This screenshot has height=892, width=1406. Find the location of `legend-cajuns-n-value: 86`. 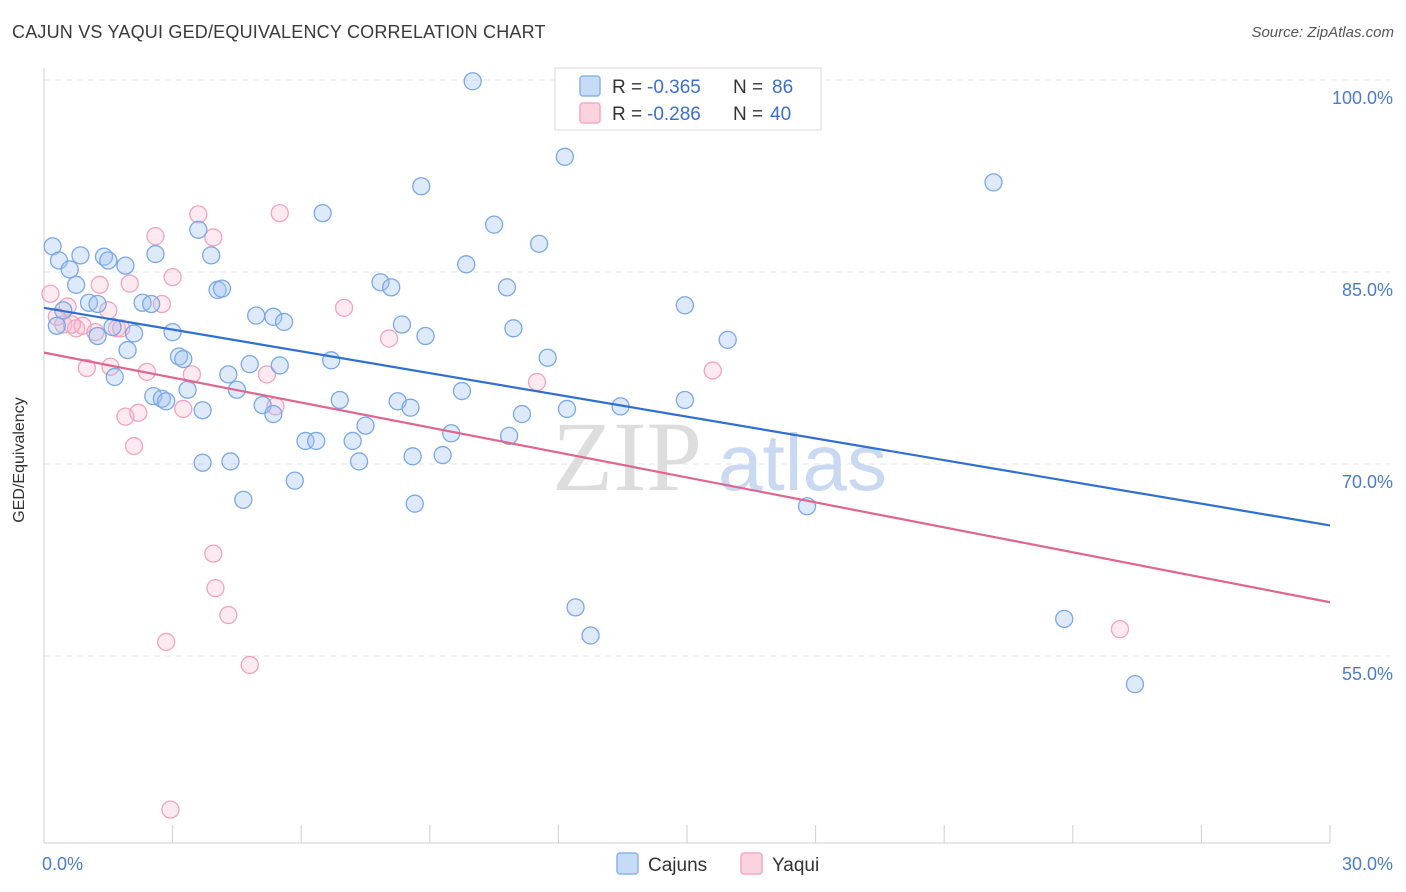

legend-cajuns-n-value: 86 is located at coordinates (782, 87).